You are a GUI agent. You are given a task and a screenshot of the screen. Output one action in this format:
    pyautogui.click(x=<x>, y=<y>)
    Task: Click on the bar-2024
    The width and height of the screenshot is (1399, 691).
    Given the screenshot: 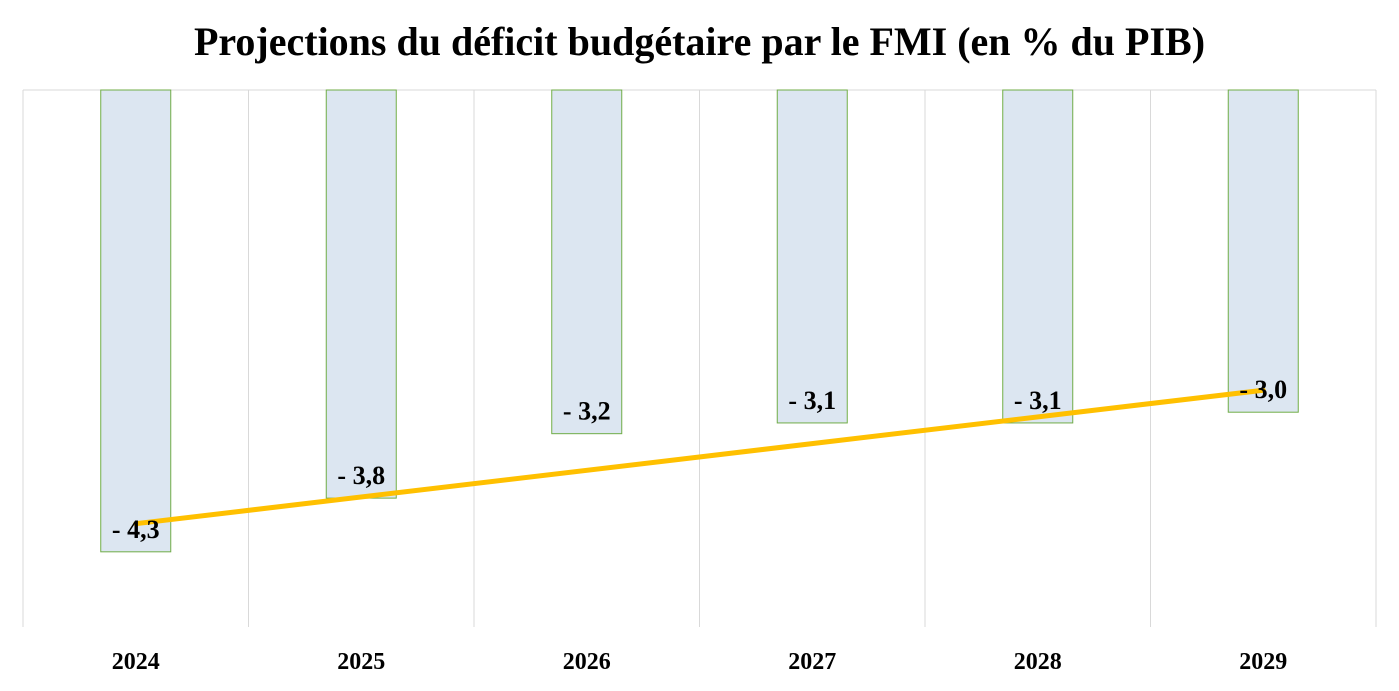 What is the action you would take?
    pyautogui.click(x=136, y=321)
    